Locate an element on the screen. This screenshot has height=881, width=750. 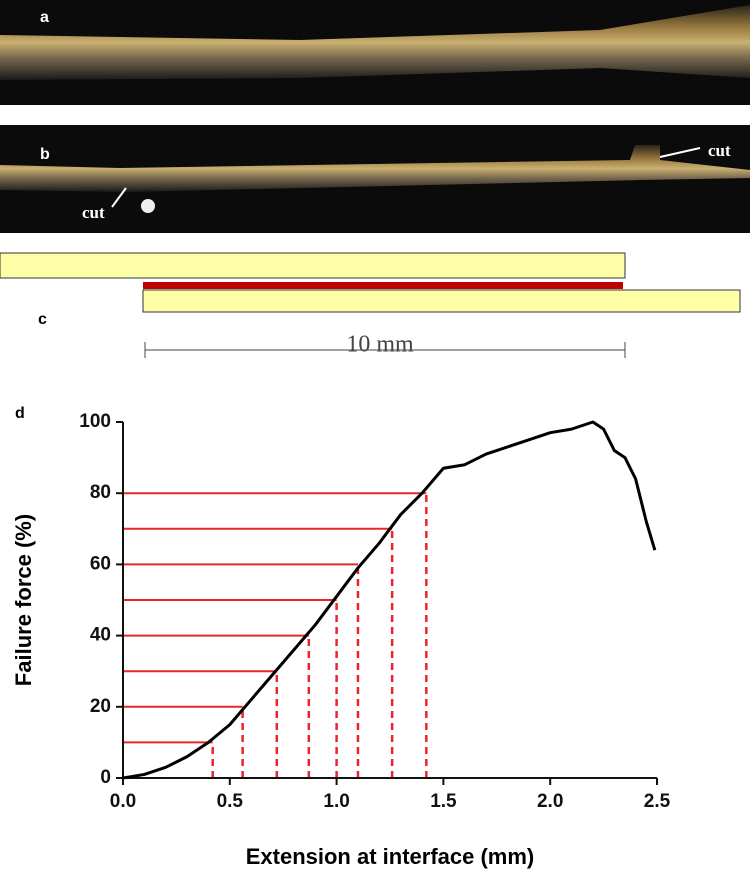
y-axis-label: Failure force (%) is located at coordinates (23, 600).